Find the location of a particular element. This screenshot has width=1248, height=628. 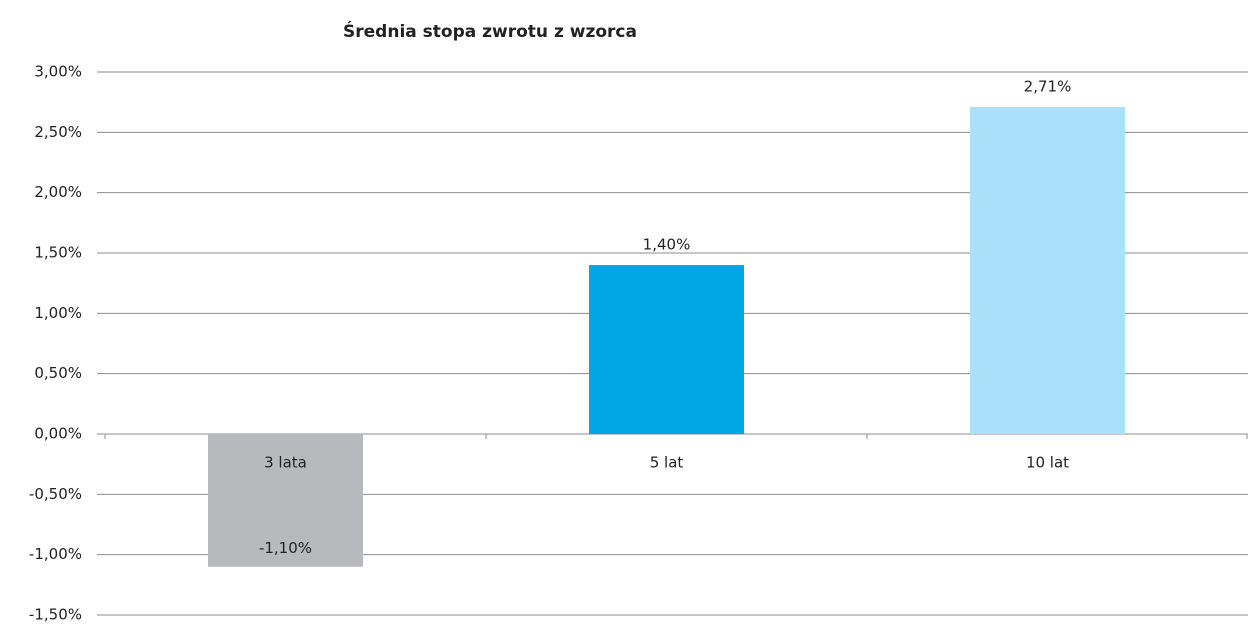

data-label: -1,10% is located at coordinates (285, 548).